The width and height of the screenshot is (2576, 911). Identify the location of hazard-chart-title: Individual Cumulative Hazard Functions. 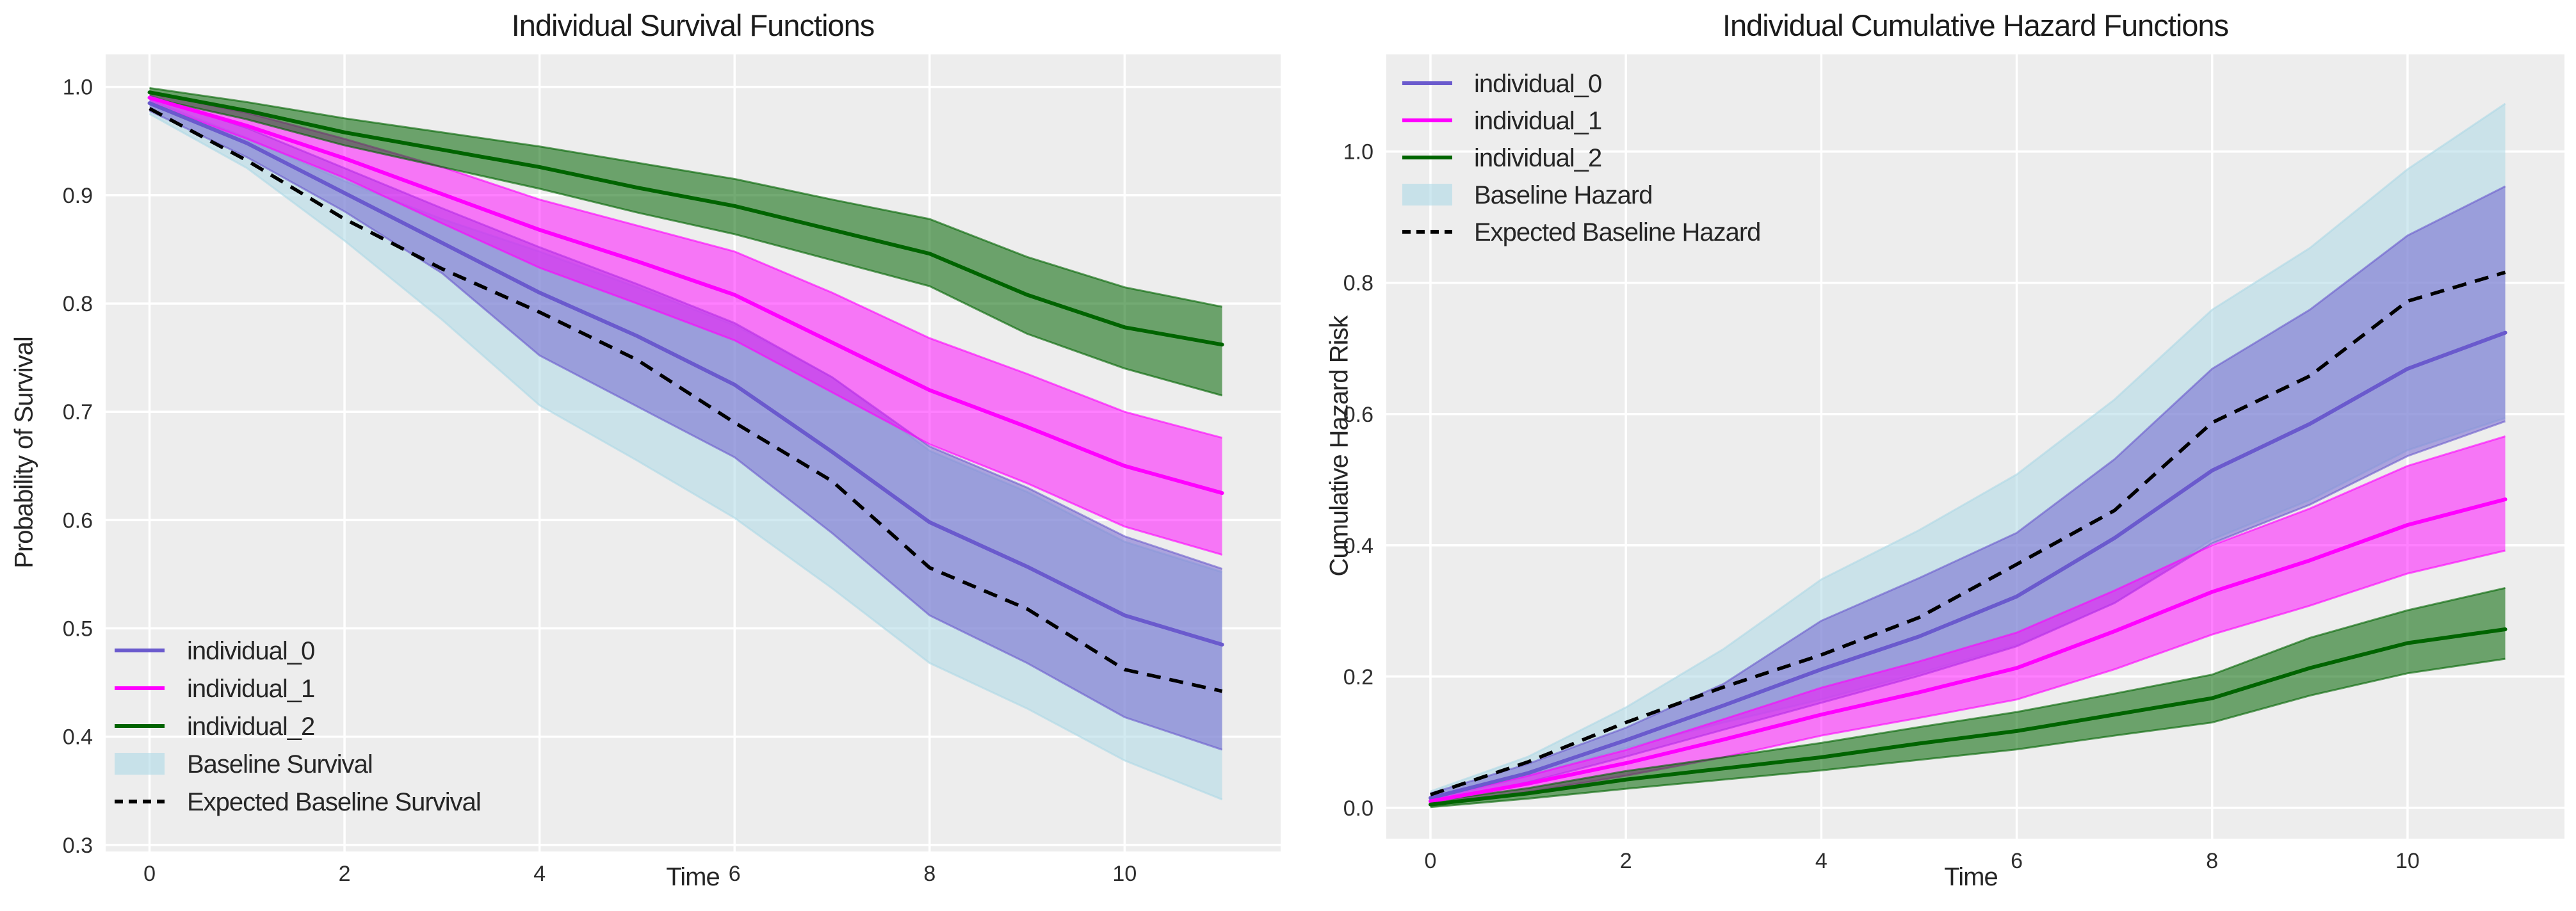
(1975, 25).